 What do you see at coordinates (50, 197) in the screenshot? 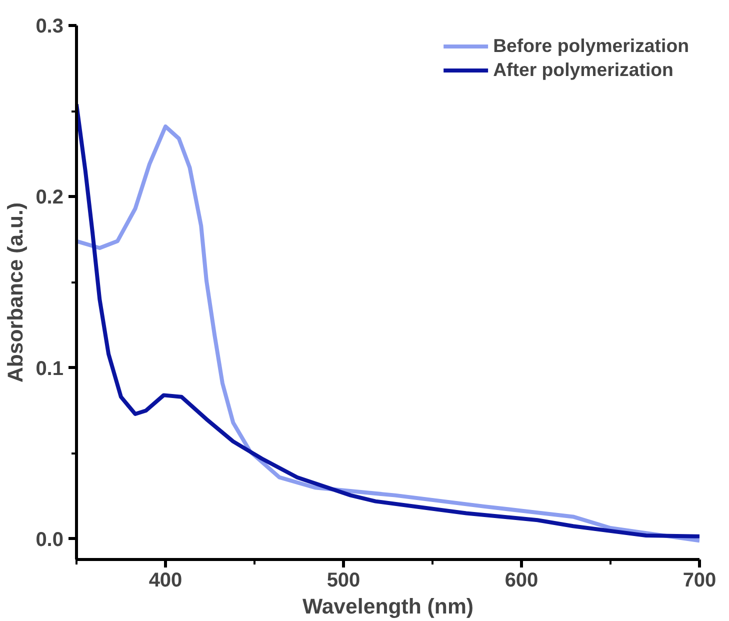
I see `y-tick-label: 0.2` at bounding box center [50, 197].